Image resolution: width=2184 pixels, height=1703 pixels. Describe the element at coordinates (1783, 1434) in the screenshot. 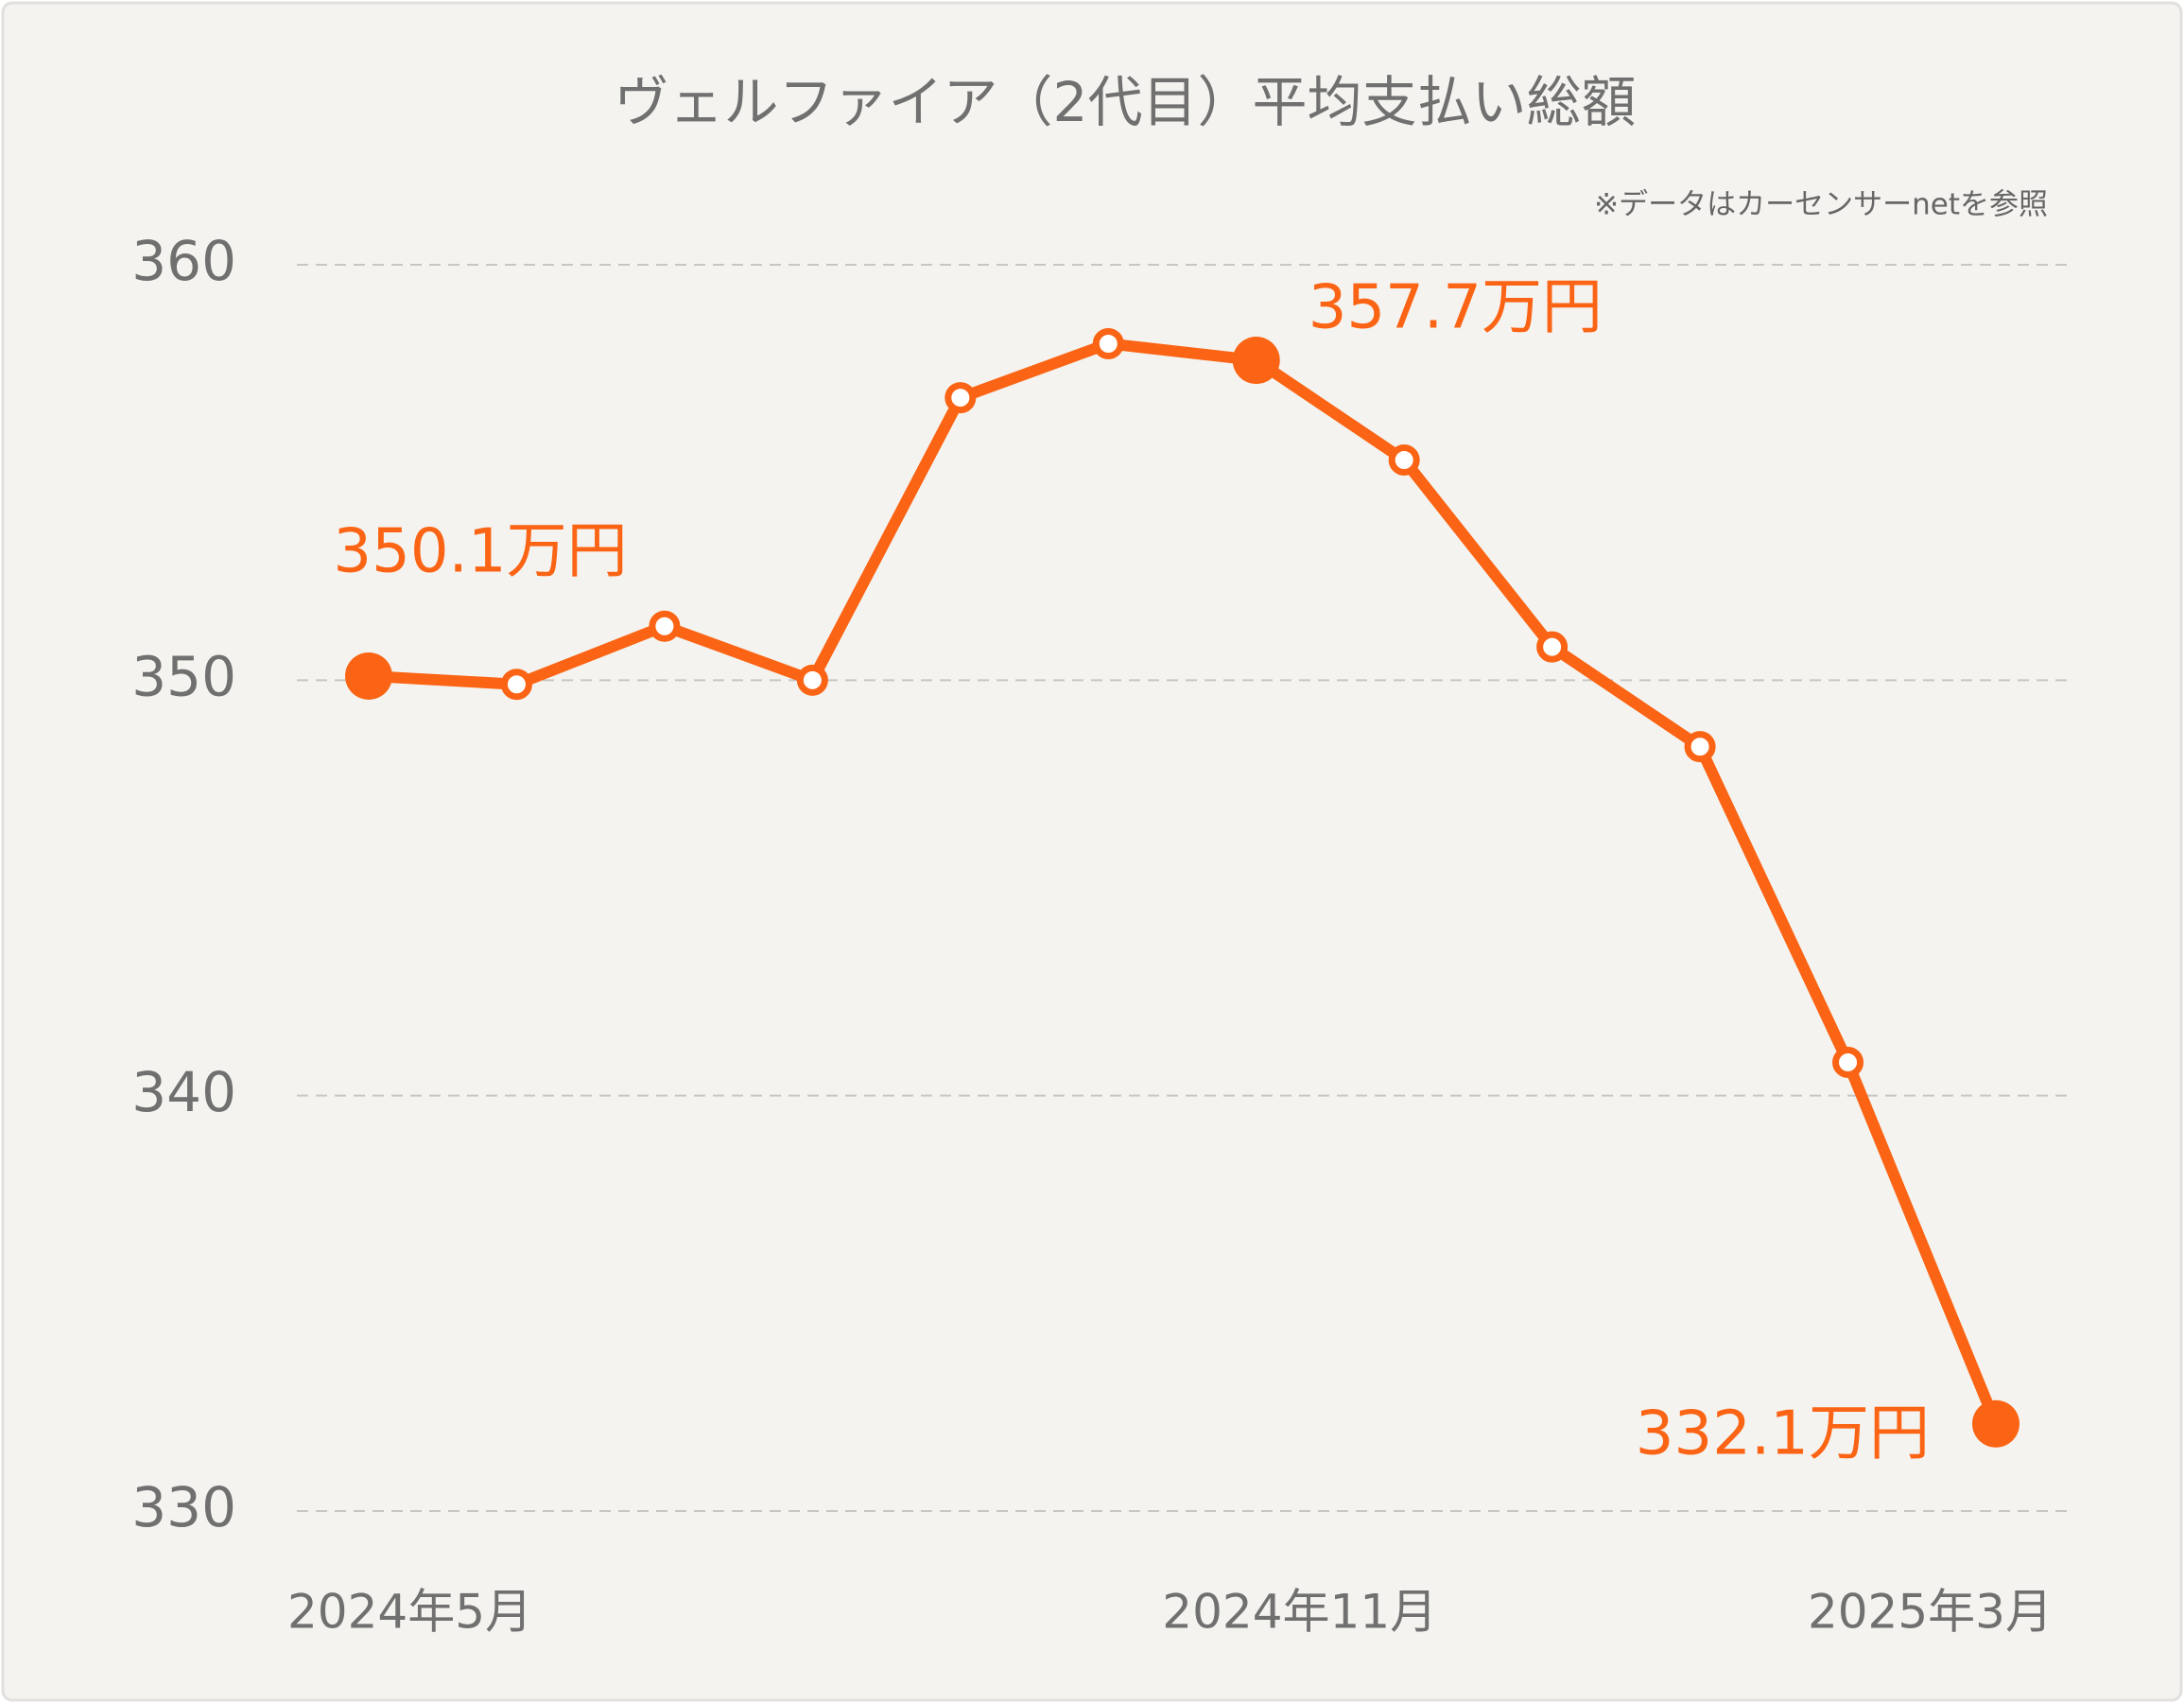

I see `value-label: 332.1万円` at that location.